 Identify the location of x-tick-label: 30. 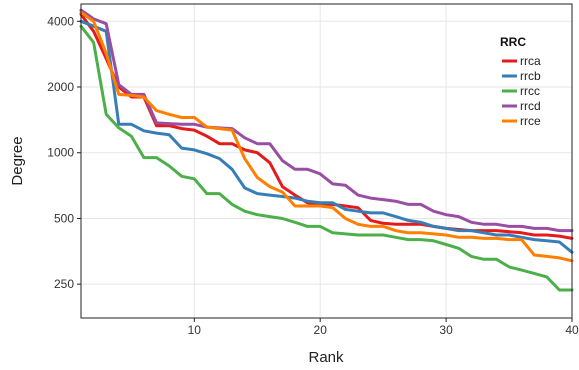
(446, 330).